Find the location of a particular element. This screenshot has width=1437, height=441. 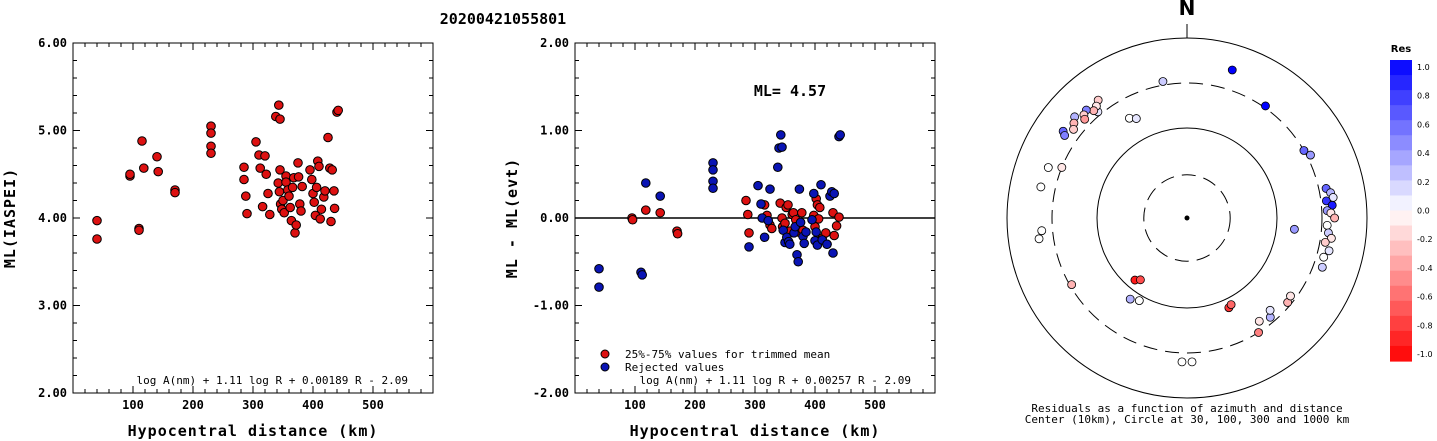

colorbar-tick-label: 0.8 is located at coordinates (1423, 96).